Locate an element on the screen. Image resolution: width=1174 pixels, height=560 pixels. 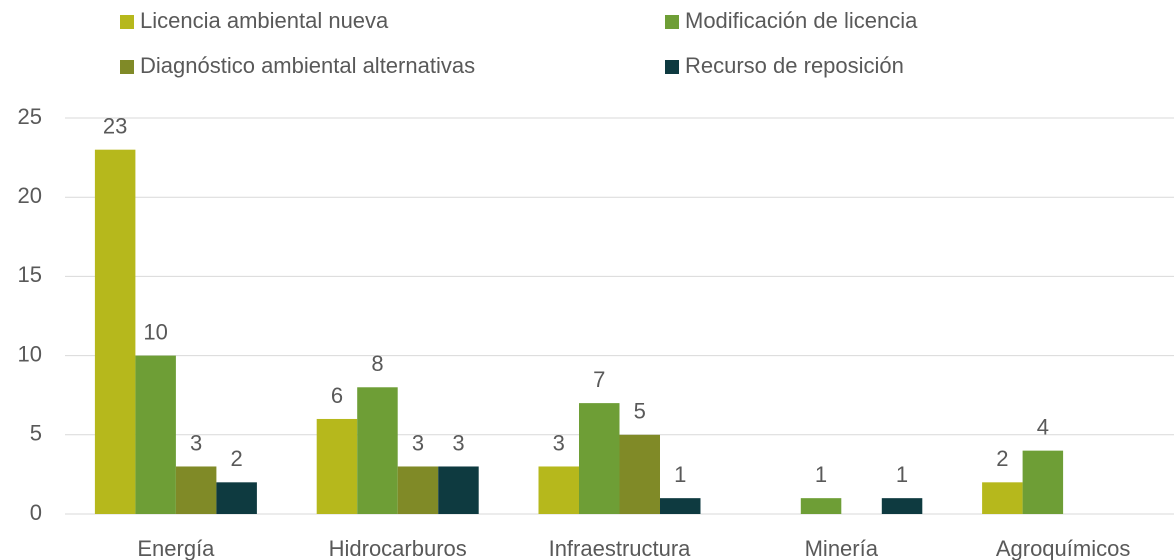
data-label: 8 is located at coordinates (377, 363).